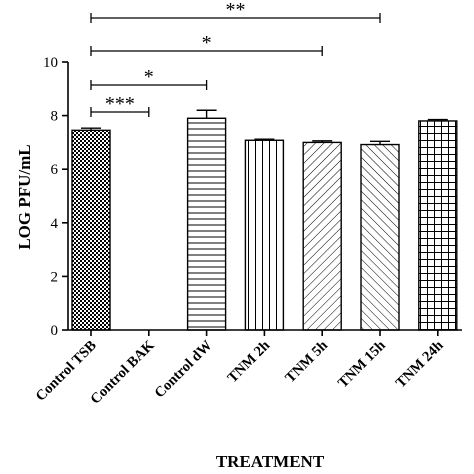 The height and width of the screenshot is (474, 474). What do you see at coordinates (24, 196) in the screenshot?
I see `y-axis-title: LOG PFU/mL` at bounding box center [24, 196].